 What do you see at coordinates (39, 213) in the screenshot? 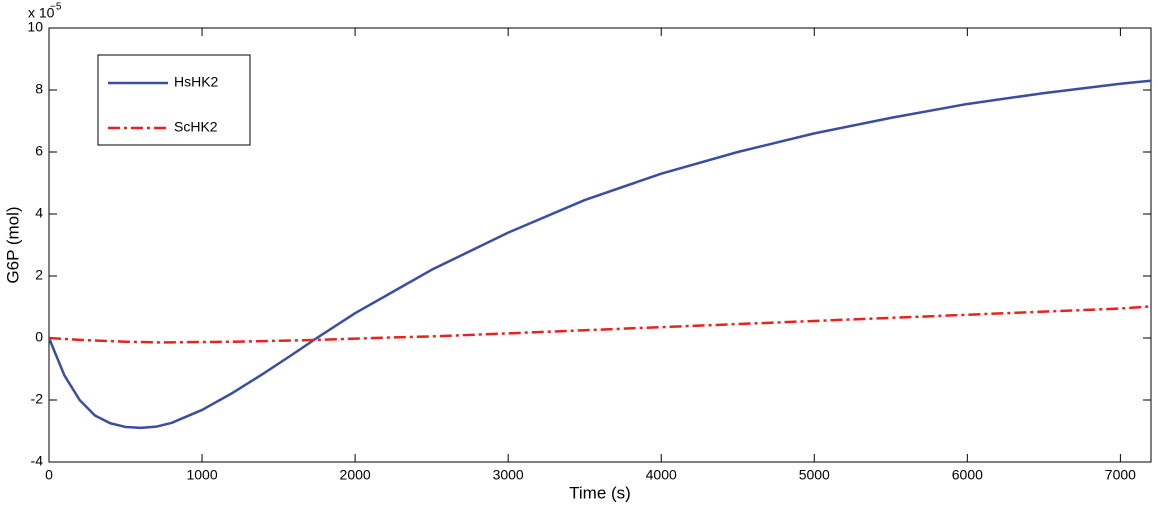
I see `y-tick-label: 4` at bounding box center [39, 213].